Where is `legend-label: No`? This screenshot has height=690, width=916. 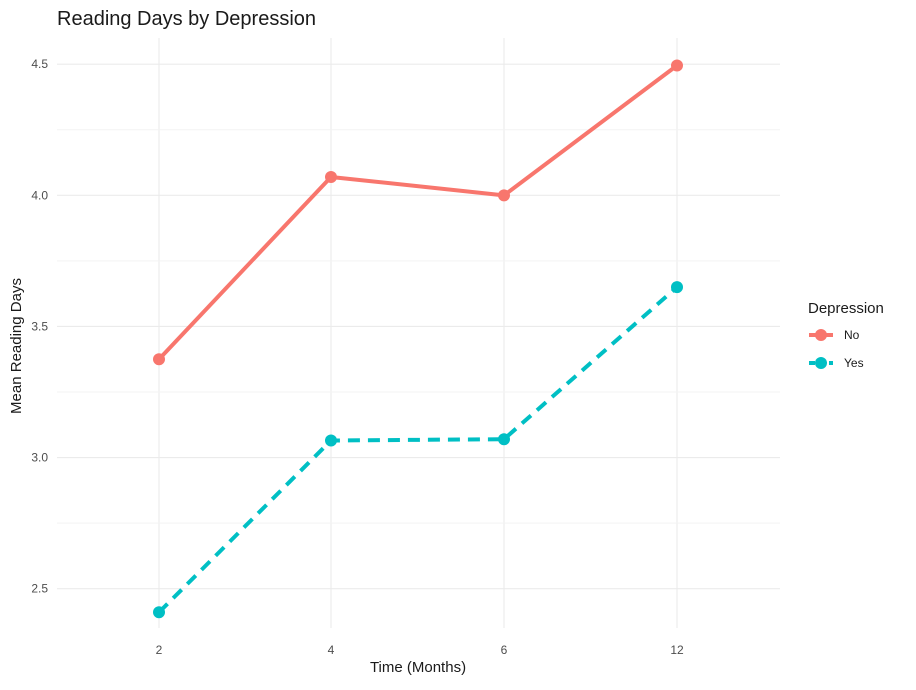
legend-label: No is located at coordinates (852, 335).